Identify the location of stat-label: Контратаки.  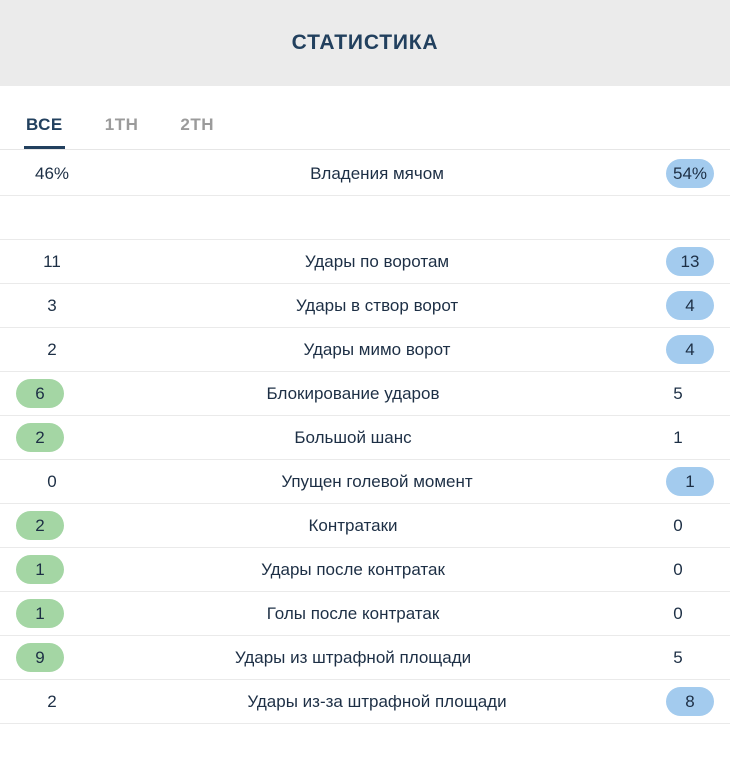
(353, 525).